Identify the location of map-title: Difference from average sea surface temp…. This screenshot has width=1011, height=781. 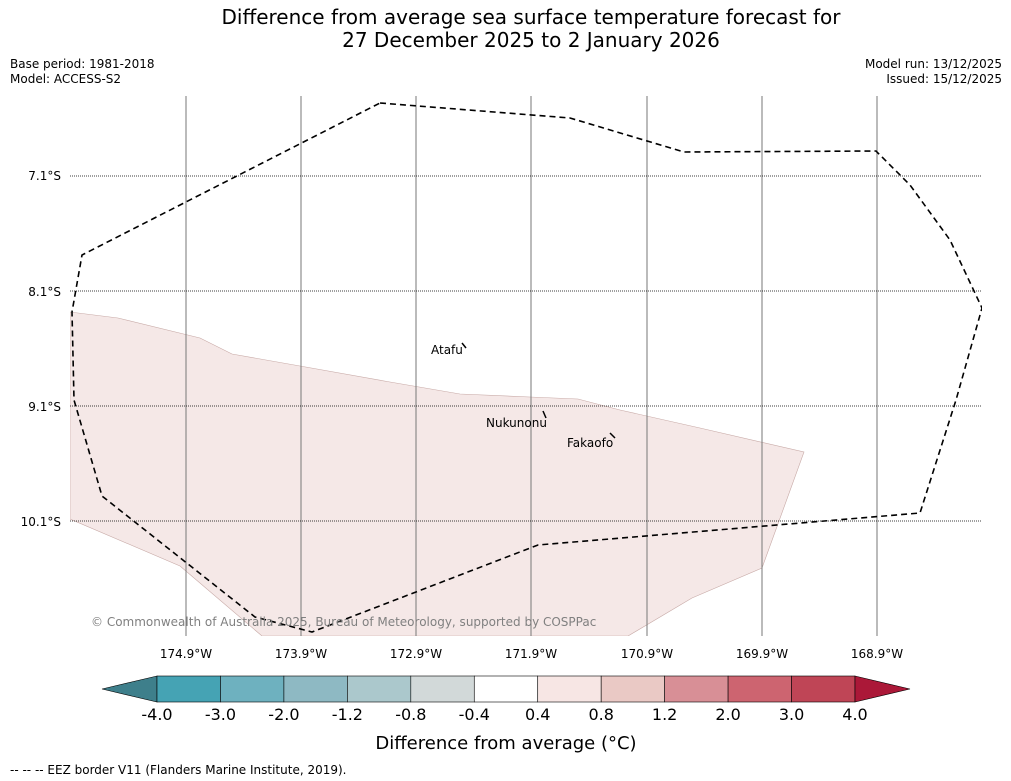
(505, 29).